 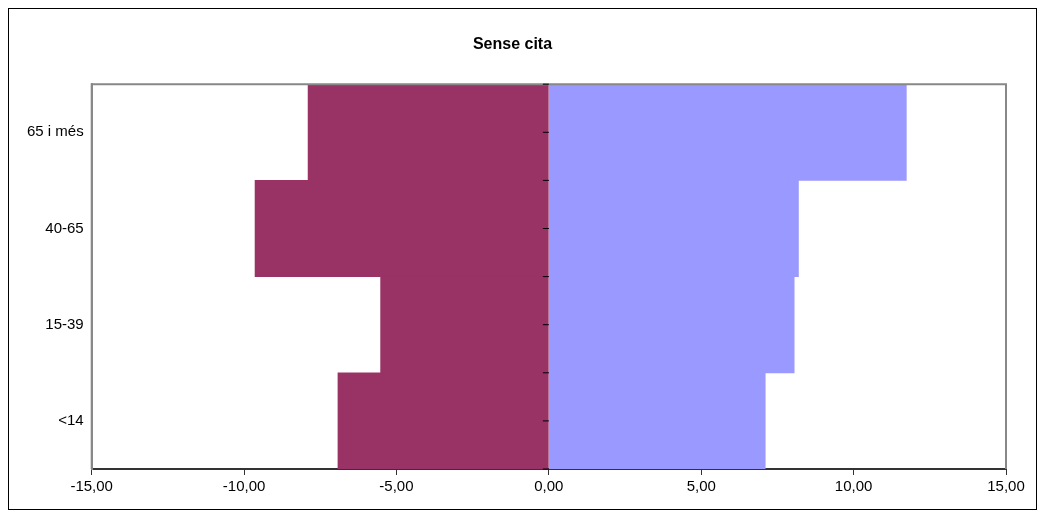 What do you see at coordinates (396, 486) in the screenshot?
I see `x-tick-label: -5,00` at bounding box center [396, 486].